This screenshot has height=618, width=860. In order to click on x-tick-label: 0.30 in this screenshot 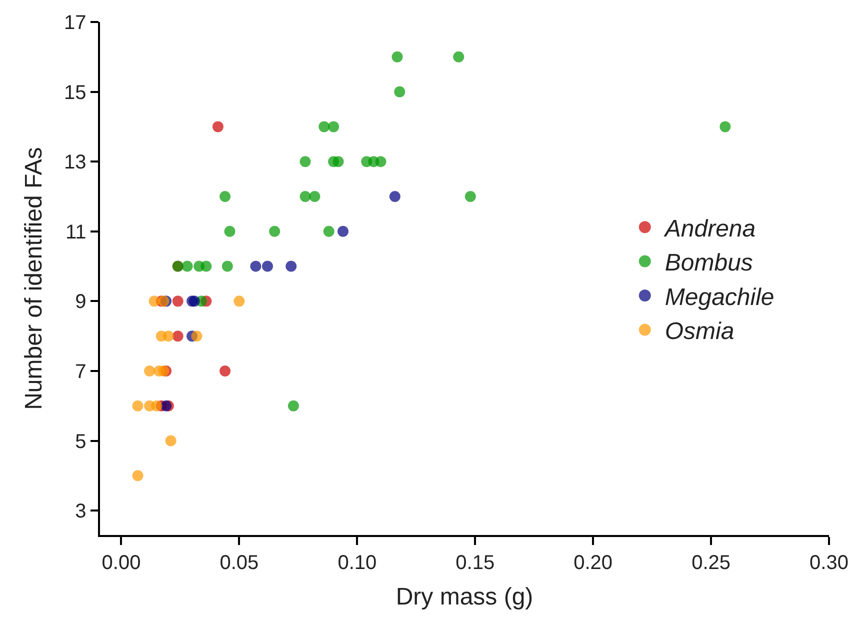, I will do `click(829, 563)`.